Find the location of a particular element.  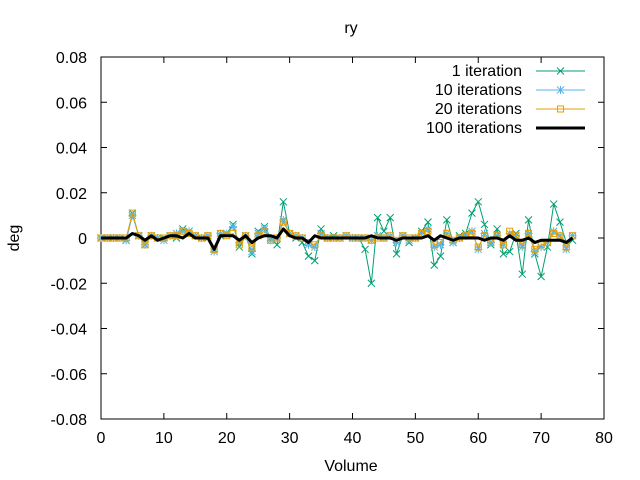

x-tick-label: 70 is located at coordinates (541, 438).